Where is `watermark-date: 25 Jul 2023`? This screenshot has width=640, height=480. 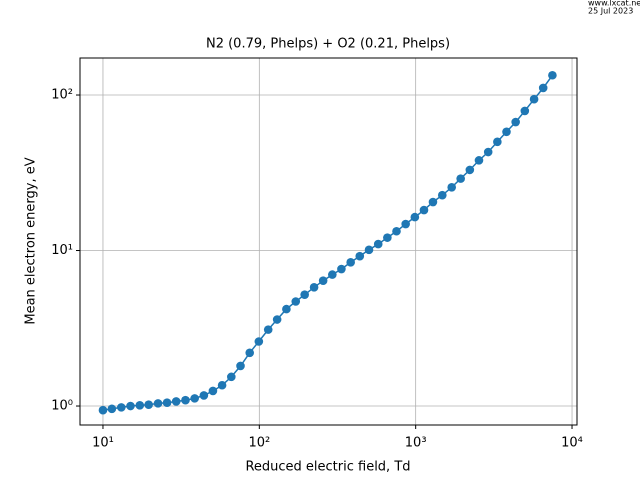
watermark-date: 25 Jul 2023 is located at coordinates (610, 11).